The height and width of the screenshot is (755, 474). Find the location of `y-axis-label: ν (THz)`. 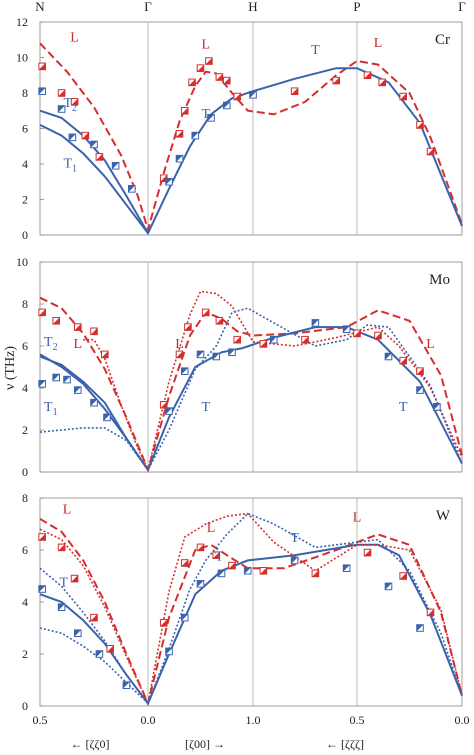

y-axis-label: ν (THz) is located at coordinates (10, 368).